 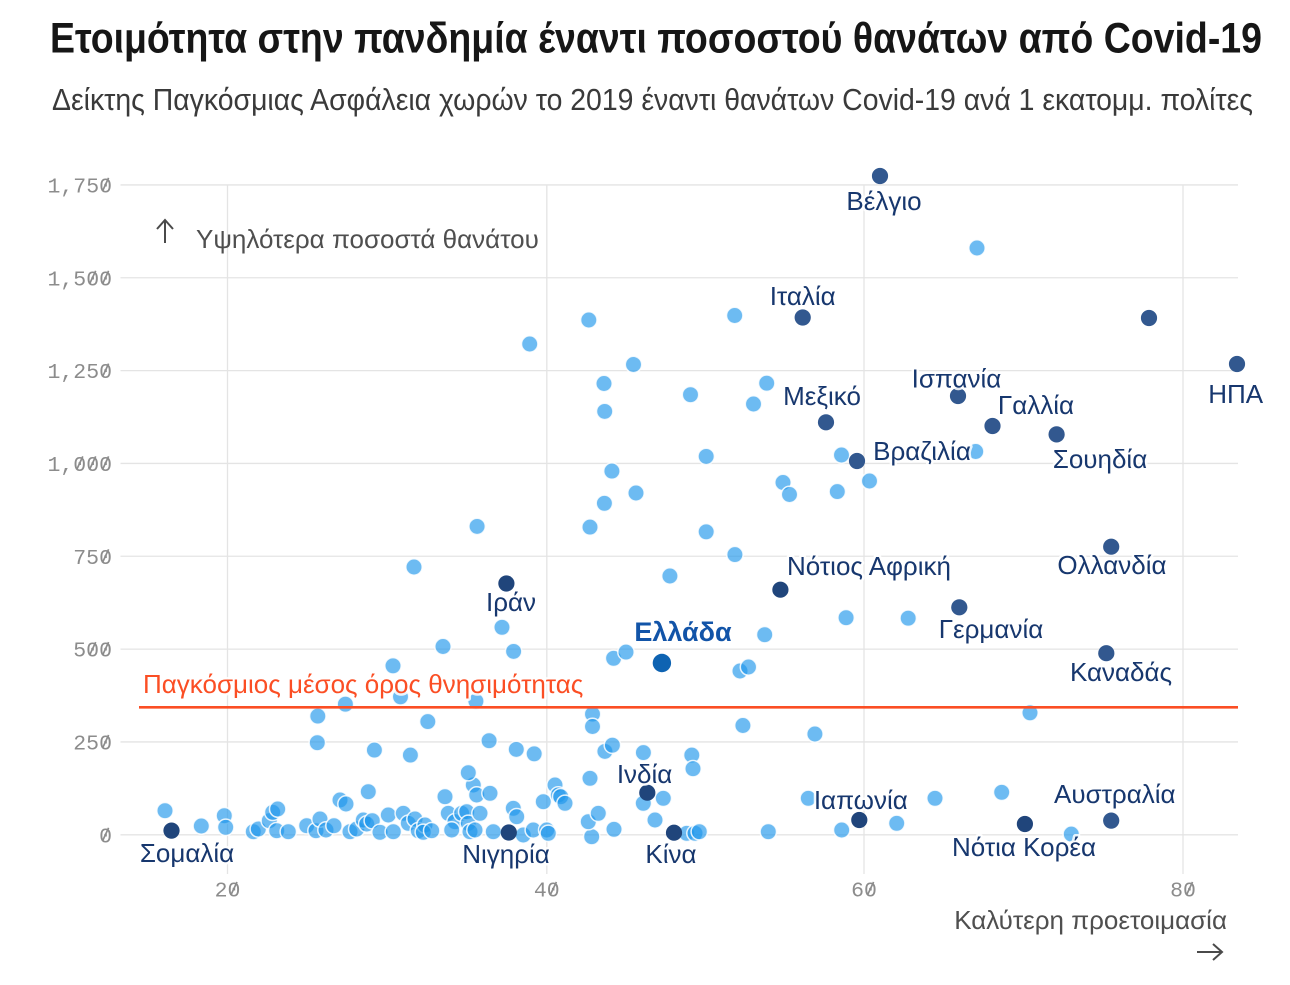 I want to click on svg-text: 1,000, so click(x=79, y=466).